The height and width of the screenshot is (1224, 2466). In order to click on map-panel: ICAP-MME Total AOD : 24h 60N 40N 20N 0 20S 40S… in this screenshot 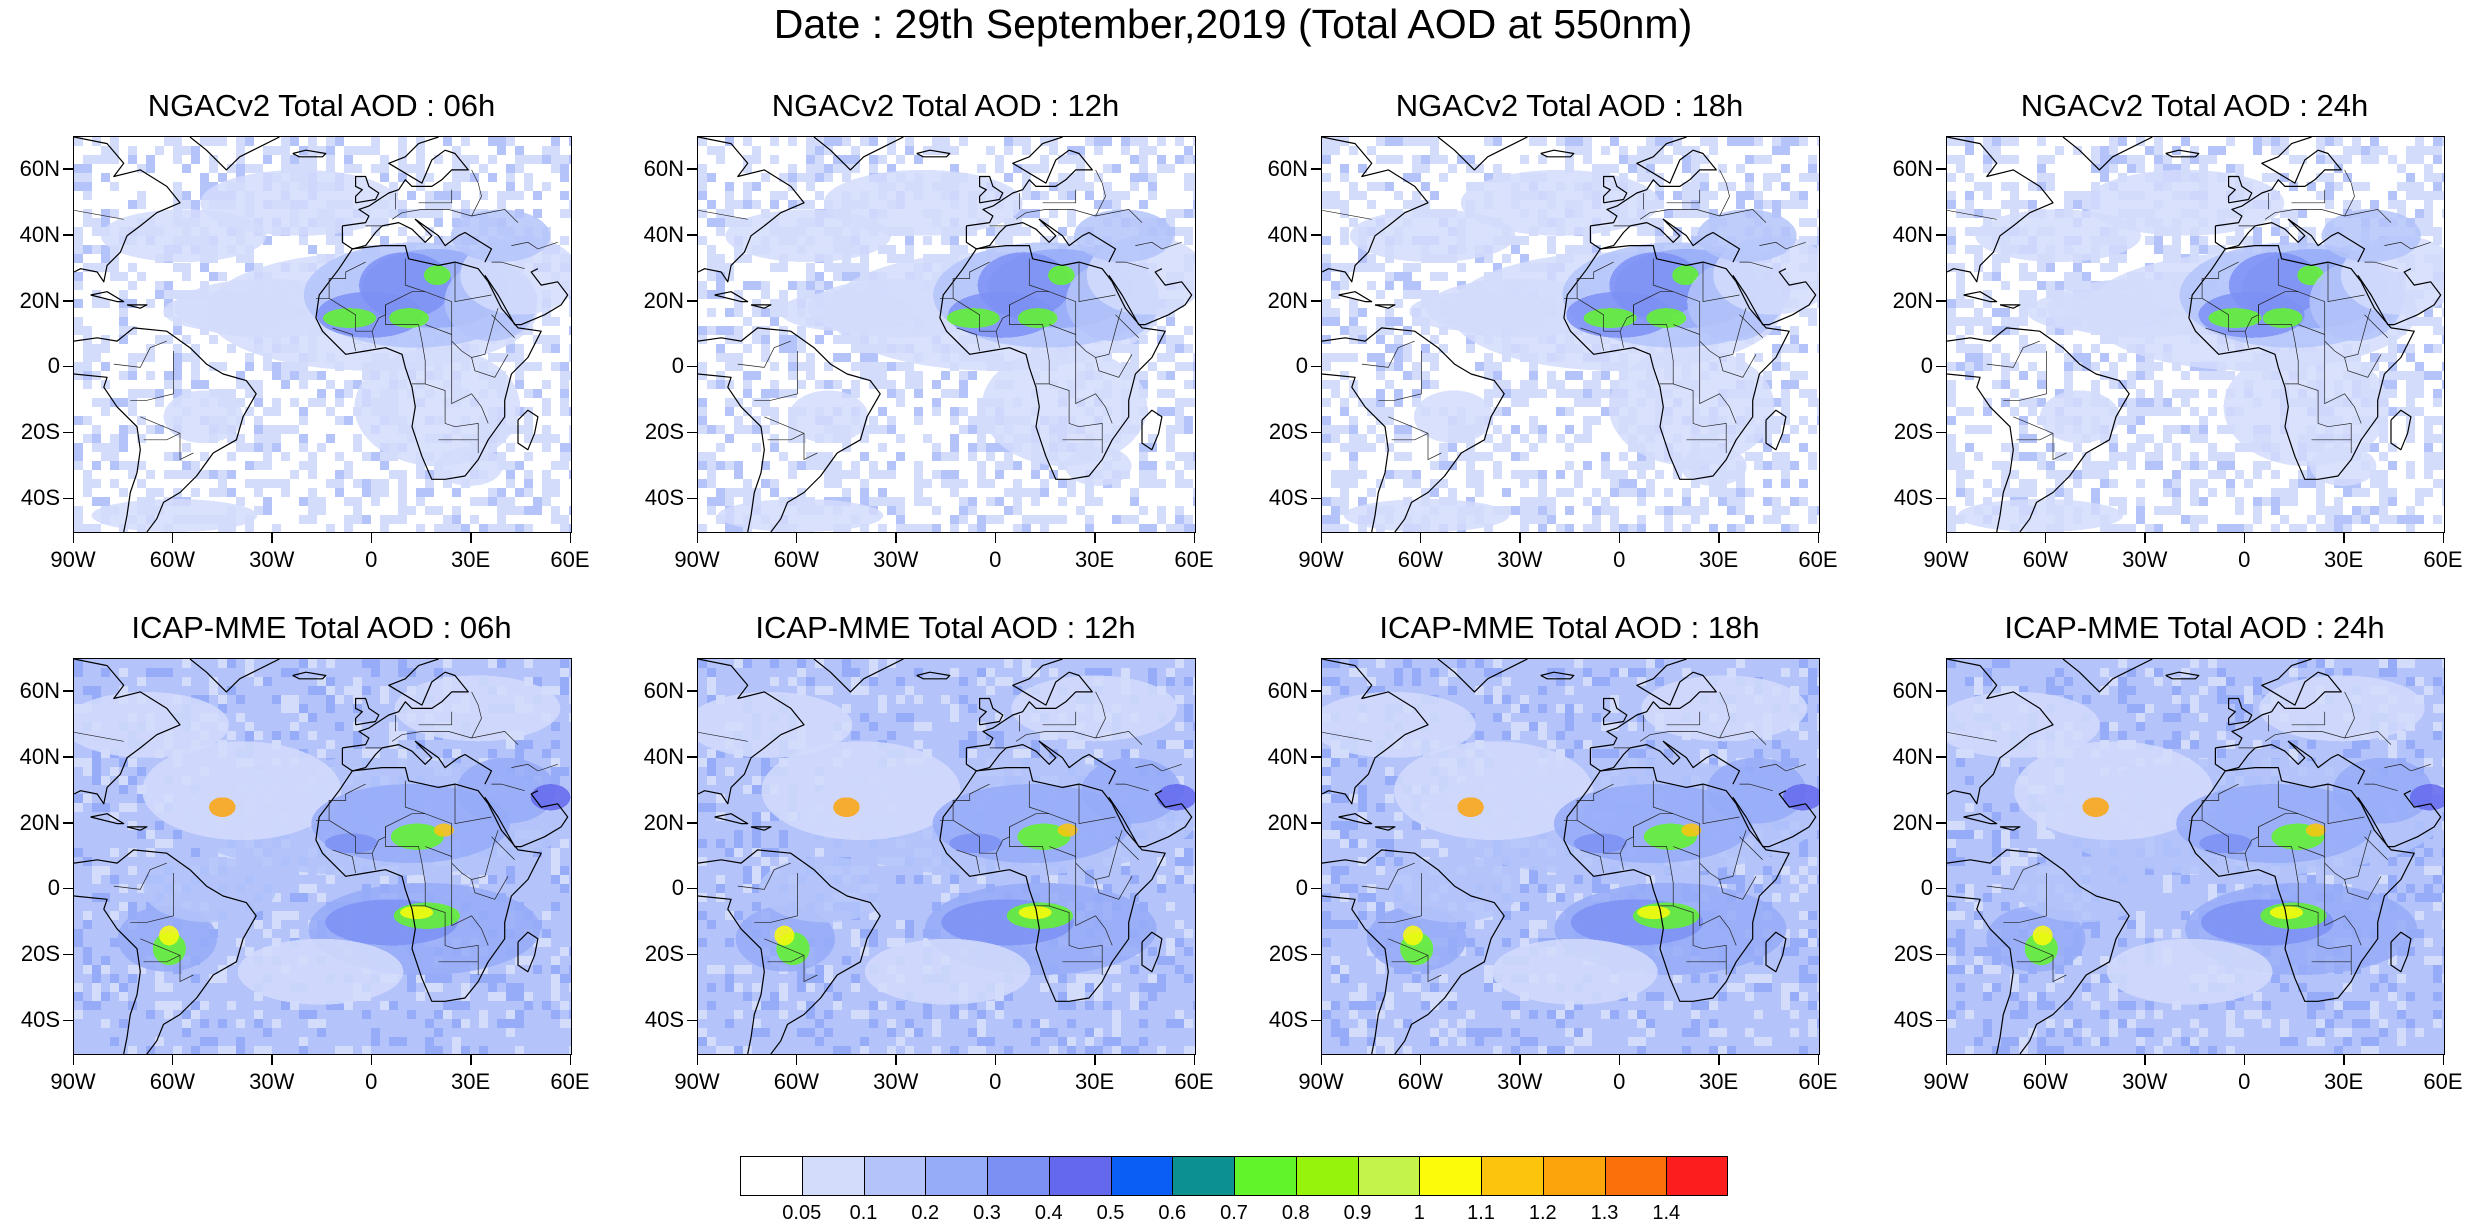, I will do `click(2168, 890)`.